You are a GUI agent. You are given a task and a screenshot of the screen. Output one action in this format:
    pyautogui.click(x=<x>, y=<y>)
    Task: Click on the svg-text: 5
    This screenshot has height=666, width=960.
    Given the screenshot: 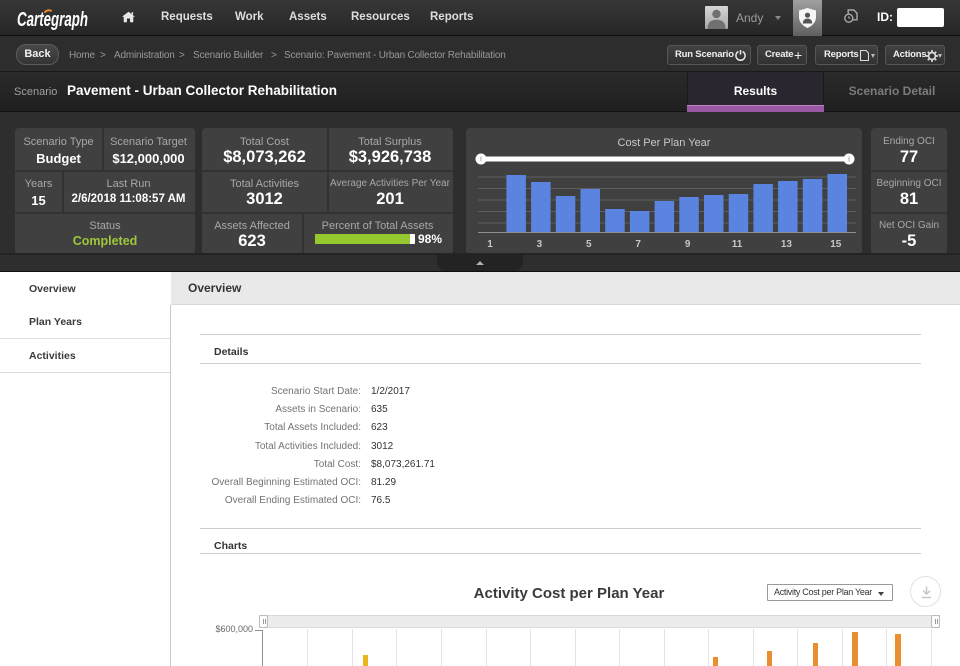 What is the action you would take?
    pyautogui.click(x=589, y=244)
    